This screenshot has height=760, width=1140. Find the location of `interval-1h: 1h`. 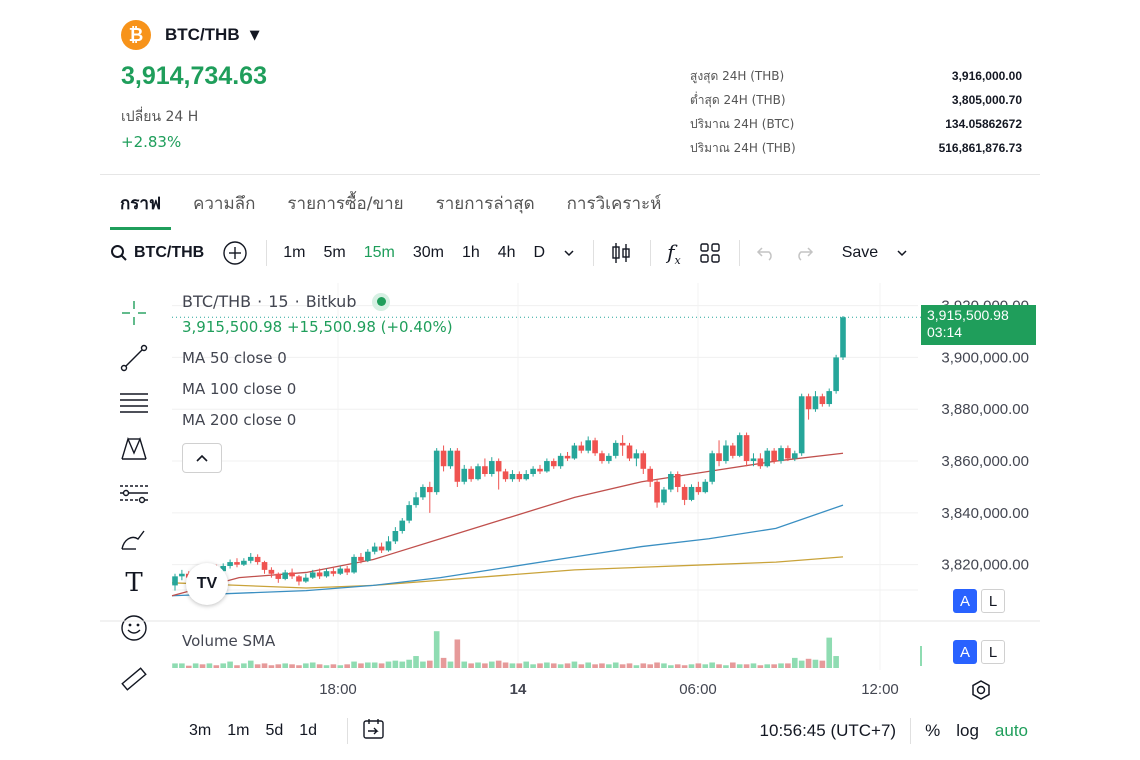

interval-1h: 1h is located at coordinates (470, 252).